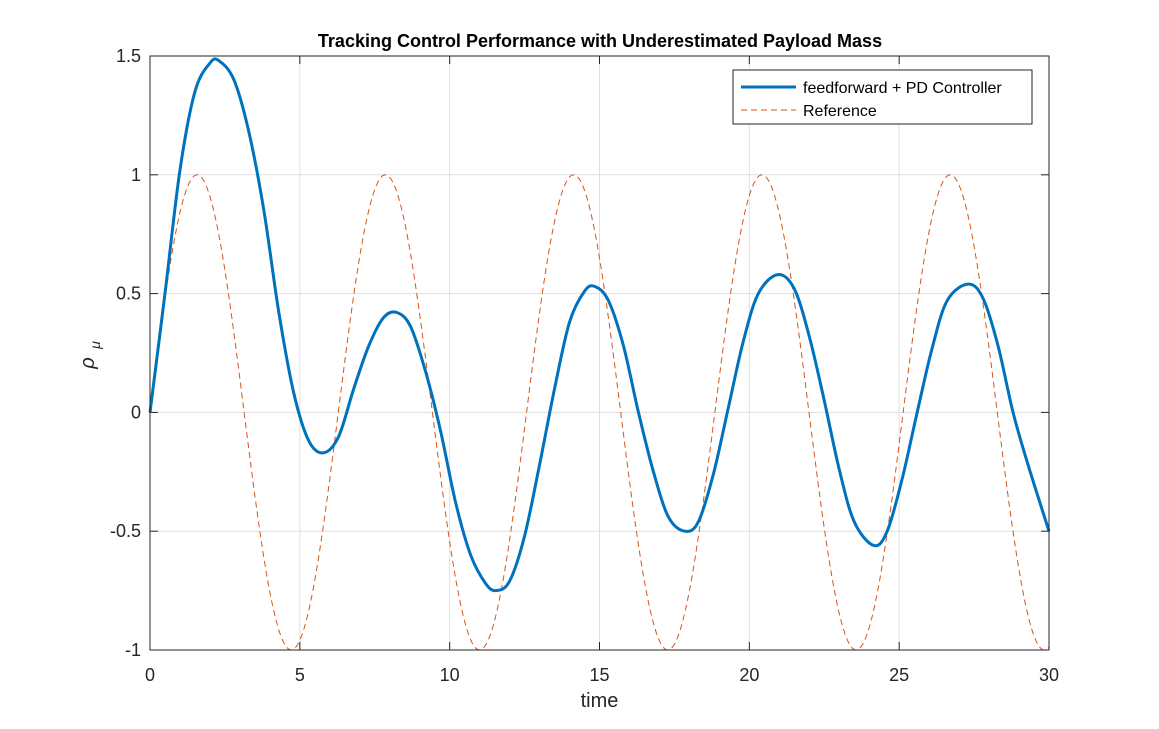 The width and height of the screenshot is (1159, 729). Describe the element at coordinates (902, 88) in the screenshot. I see `legend-label-controller: feedforward + PD Controller` at that location.